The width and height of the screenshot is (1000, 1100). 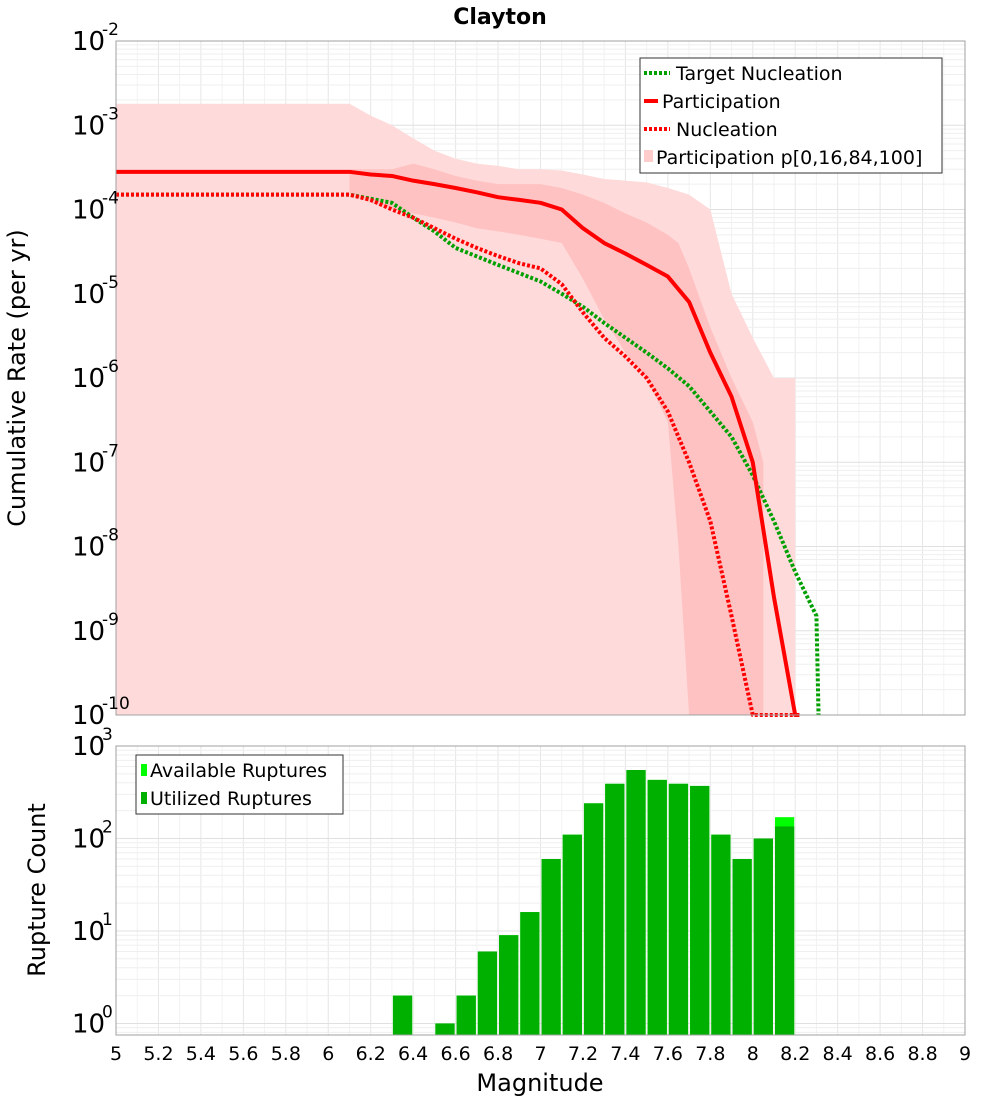 I want to click on x-tick-label: 5.6, so click(x=243, y=1054).